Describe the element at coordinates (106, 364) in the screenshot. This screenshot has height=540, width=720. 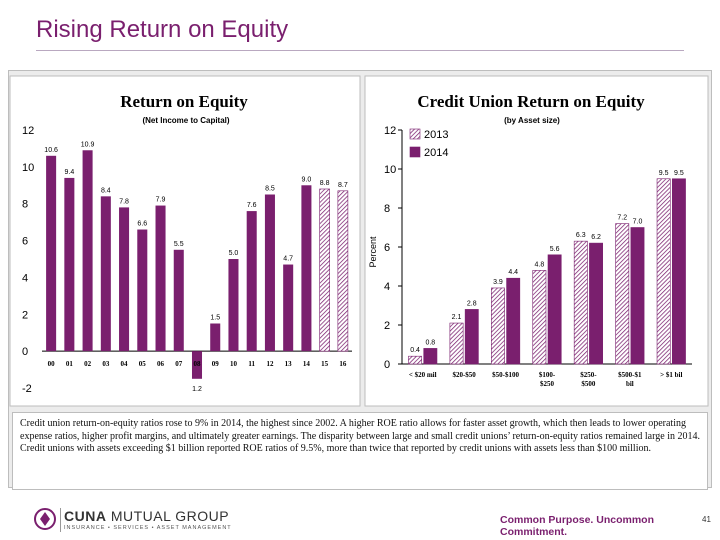
I see `left-category-label: 03` at that location.